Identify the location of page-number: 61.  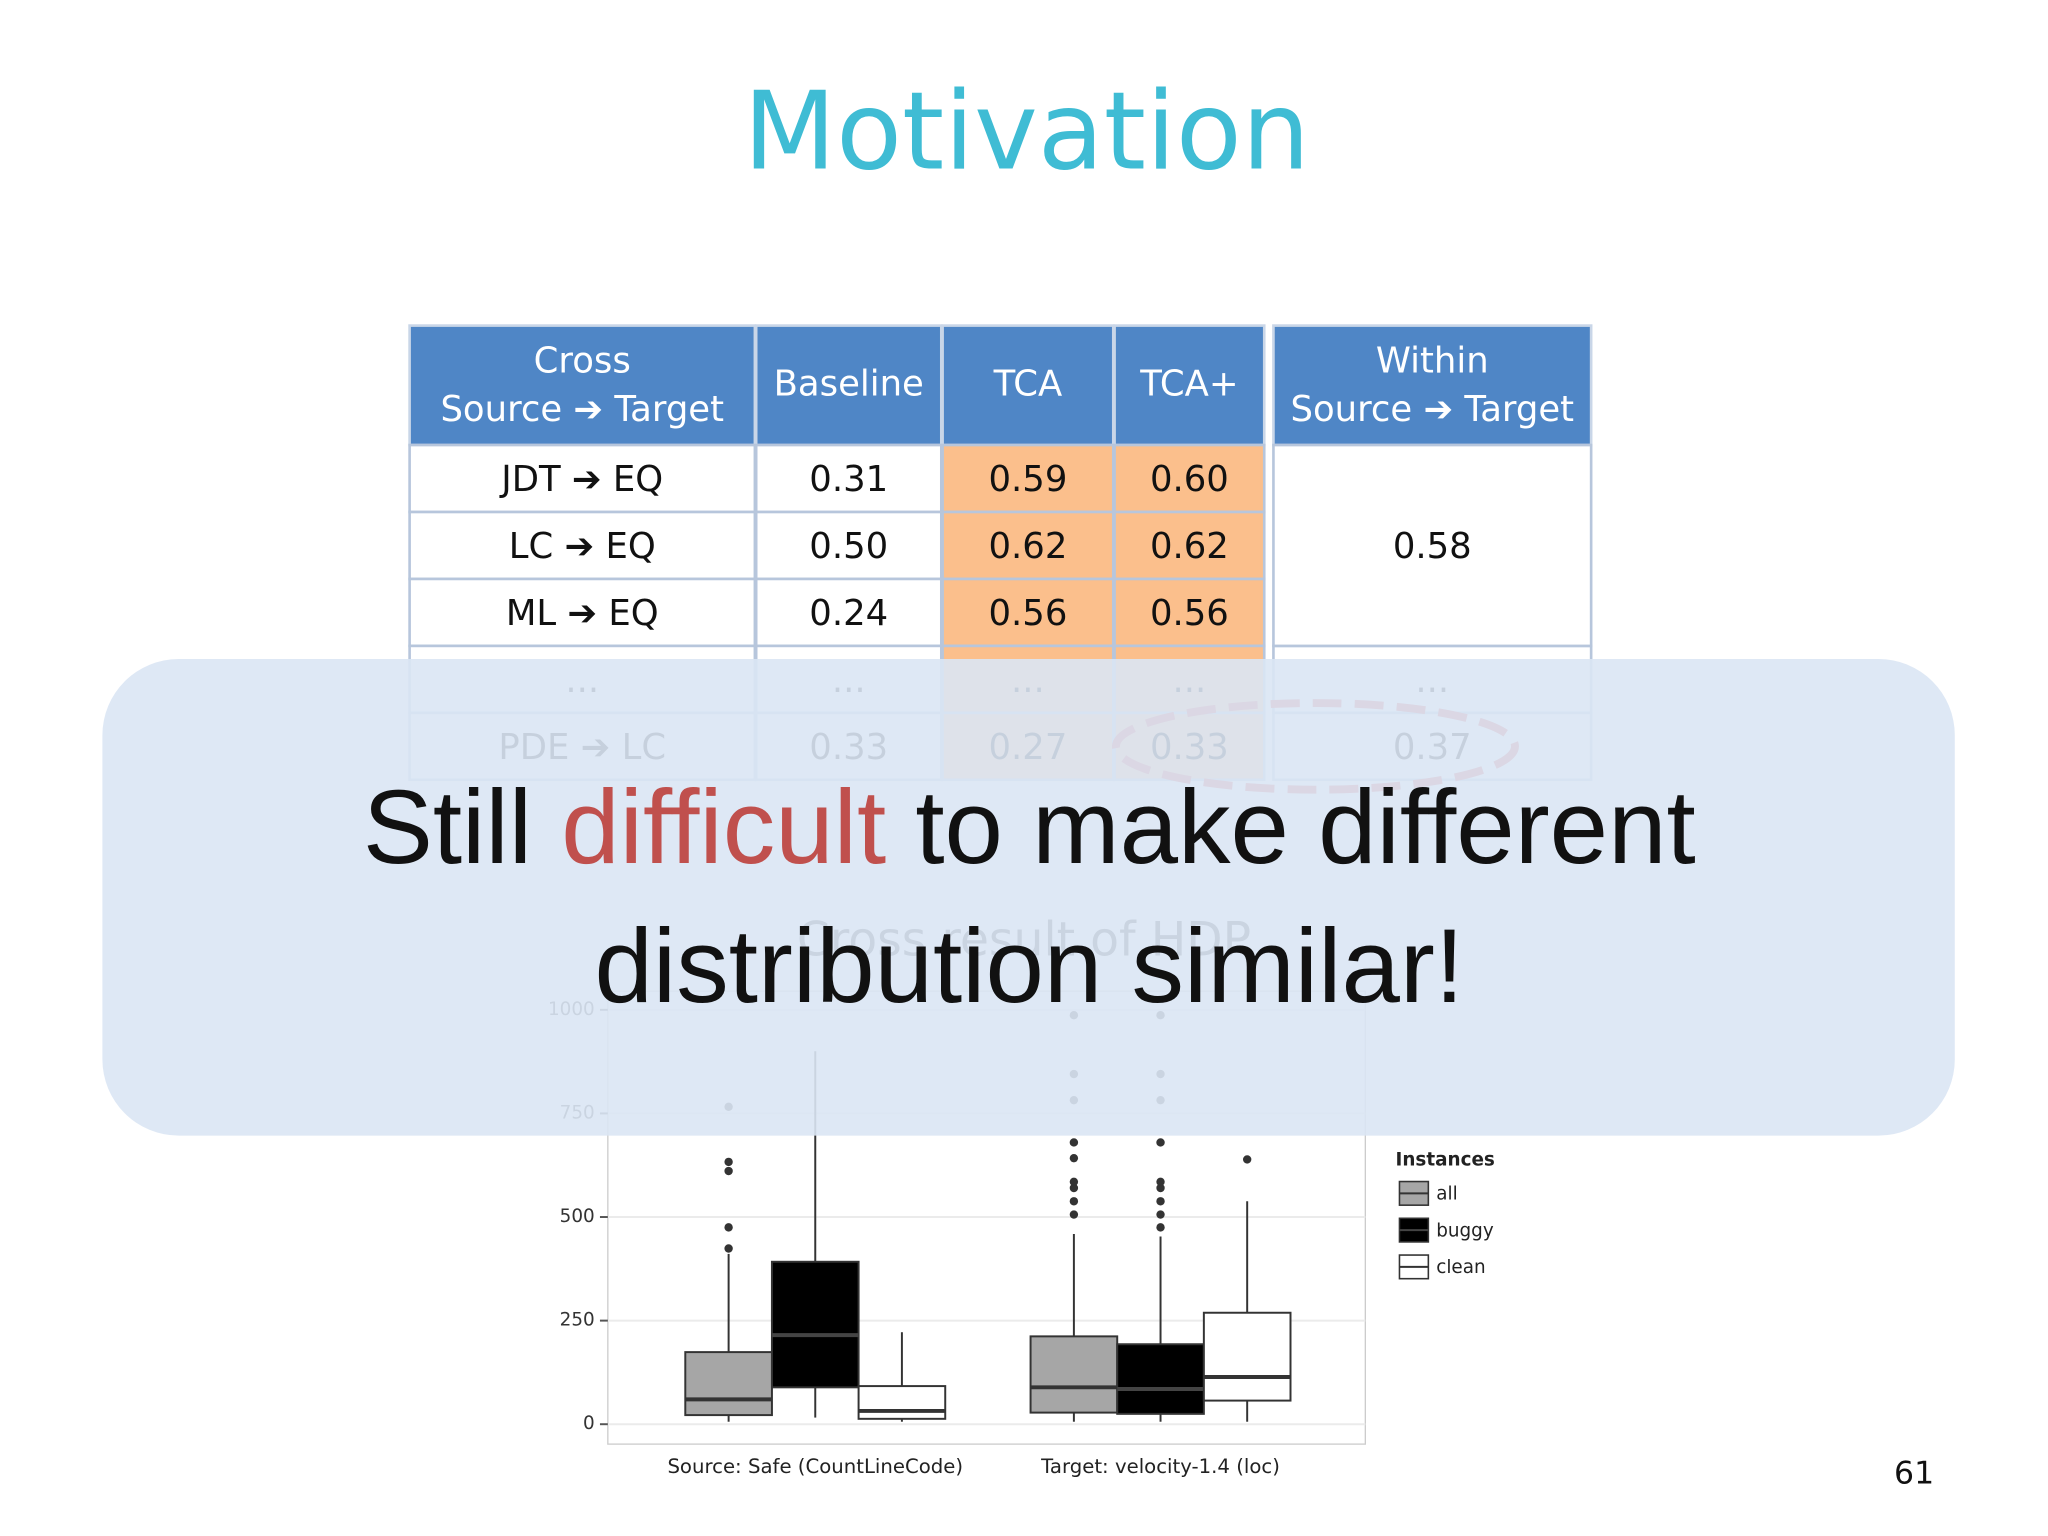
(1914, 1473).